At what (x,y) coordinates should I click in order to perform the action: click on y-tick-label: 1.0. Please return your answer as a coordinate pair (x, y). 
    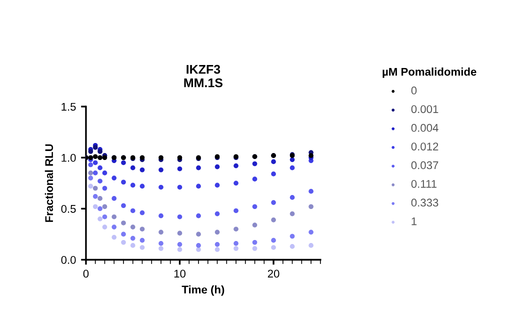
    Looking at the image, I should click on (69, 158).